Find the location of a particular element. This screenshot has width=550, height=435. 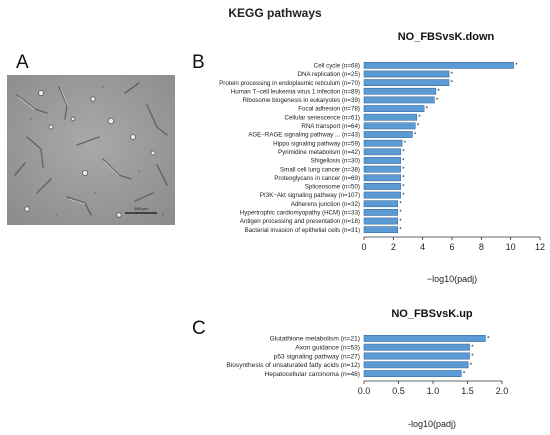

category-label: Hypertrophic cardiomyopathy (HCM) (n=33) is located at coordinates (300, 213).